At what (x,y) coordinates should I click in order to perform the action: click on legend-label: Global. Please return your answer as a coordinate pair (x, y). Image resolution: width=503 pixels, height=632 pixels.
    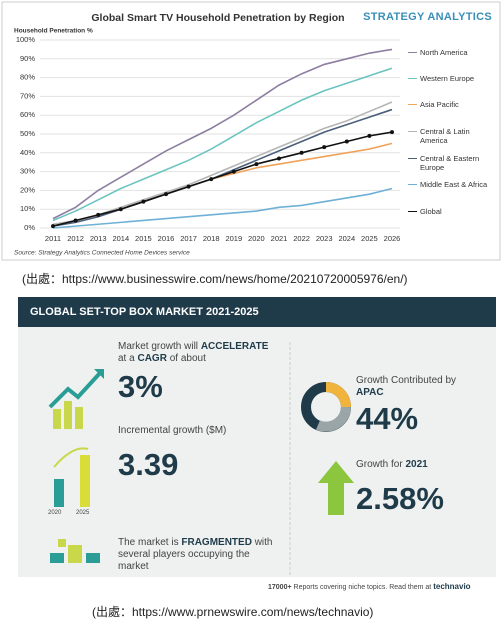
    Looking at the image, I should click on (431, 211).